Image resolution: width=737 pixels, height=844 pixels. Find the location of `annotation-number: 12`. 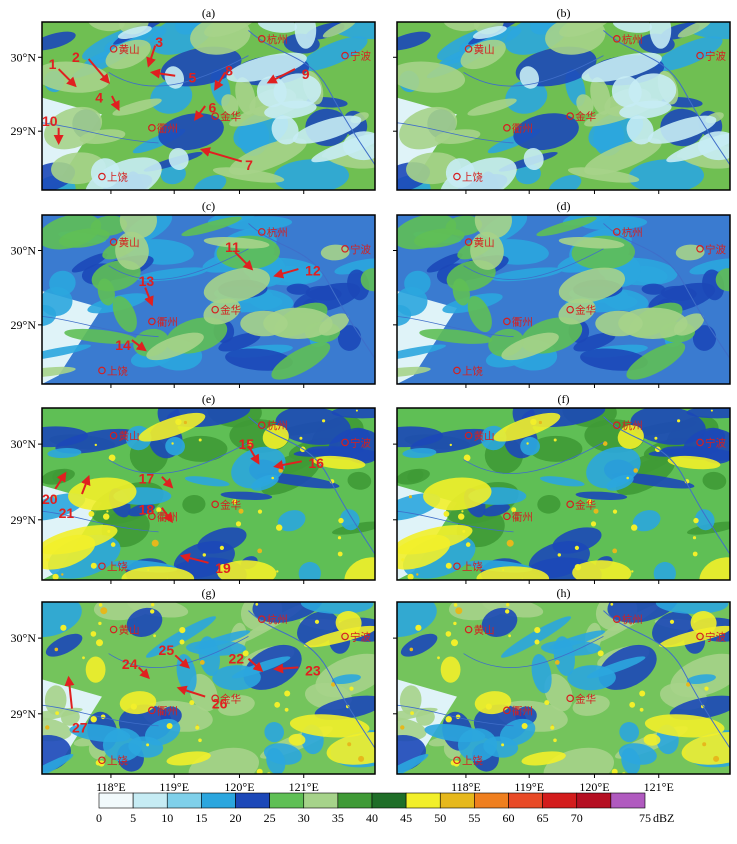

annotation-number: 12 is located at coordinates (313, 271).